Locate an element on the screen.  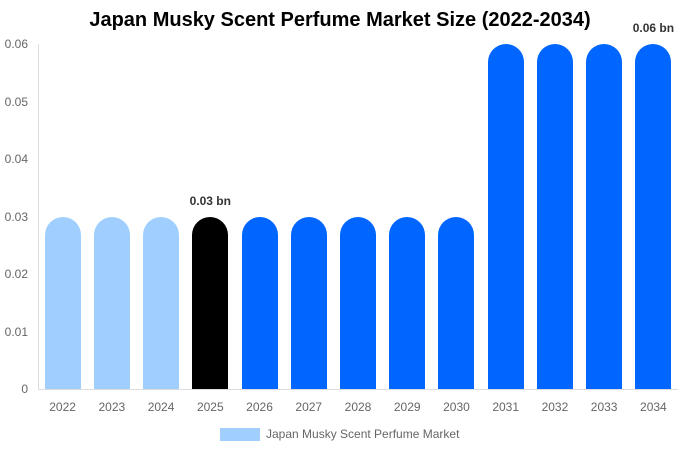
y-tick-label: 0.02 is located at coordinates (16, 274).